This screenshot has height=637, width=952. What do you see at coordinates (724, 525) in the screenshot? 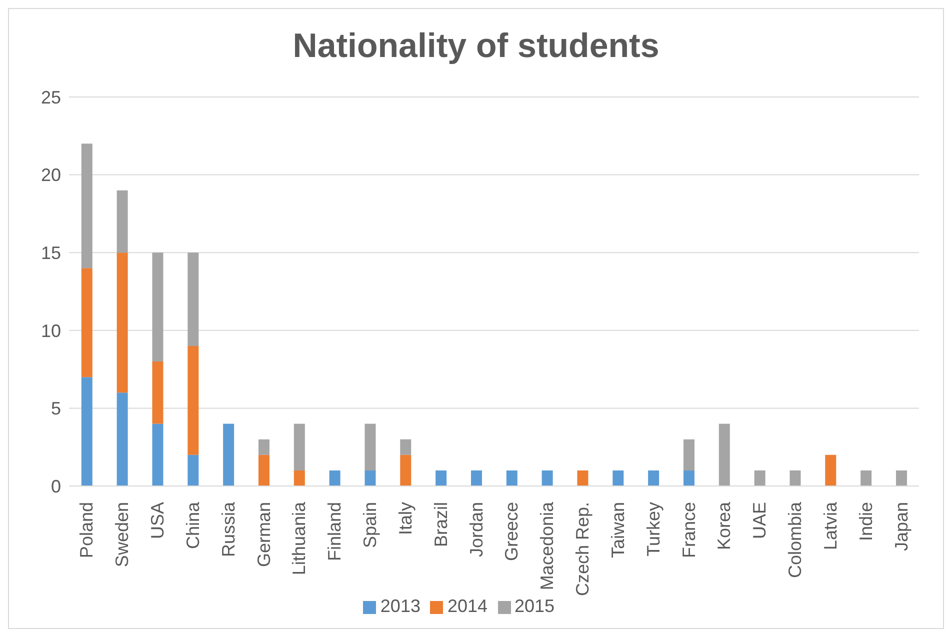
I see `x-tick-label: Korea` at bounding box center [724, 525].